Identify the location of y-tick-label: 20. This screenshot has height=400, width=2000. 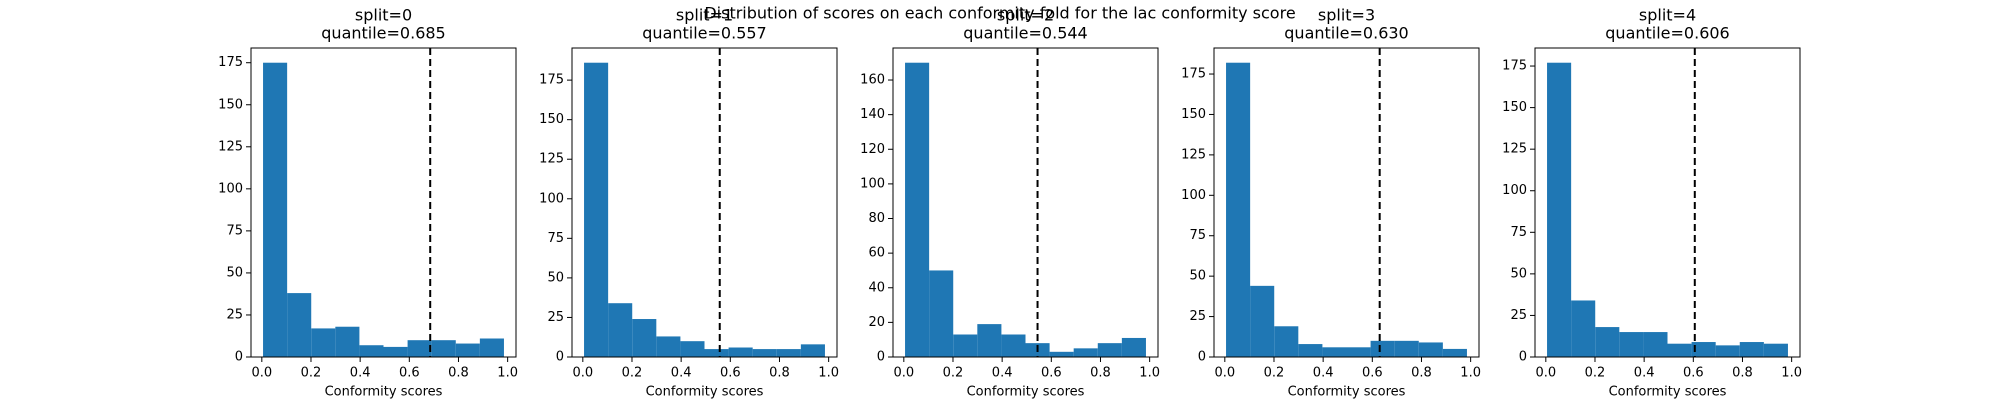
(876, 322).